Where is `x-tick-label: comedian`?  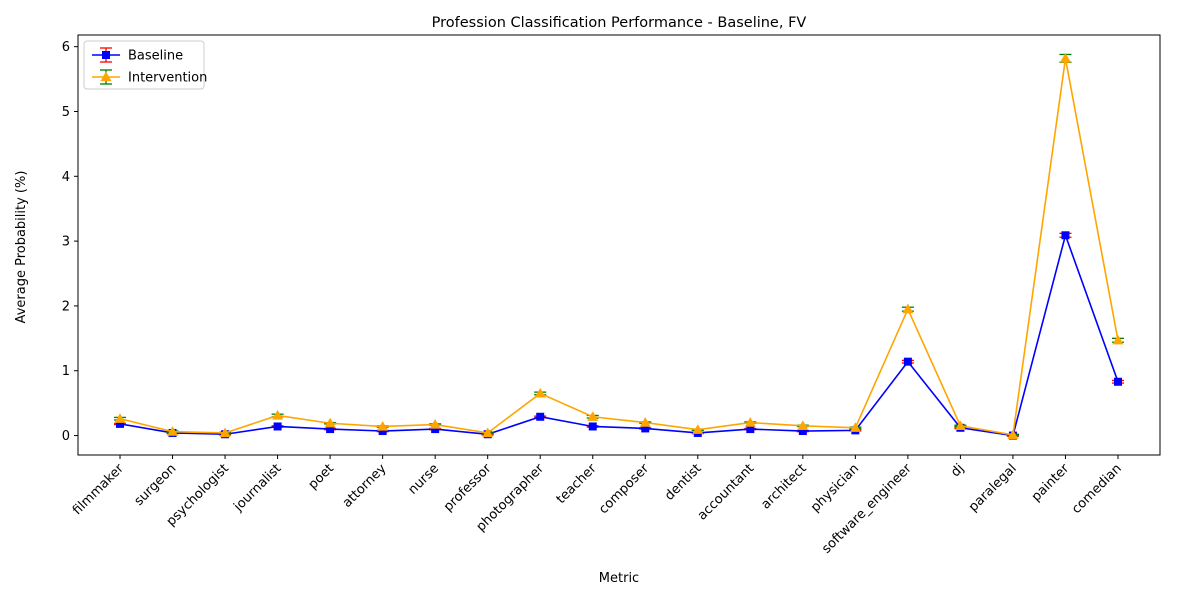 x-tick-label: comedian is located at coordinates (1097, 489).